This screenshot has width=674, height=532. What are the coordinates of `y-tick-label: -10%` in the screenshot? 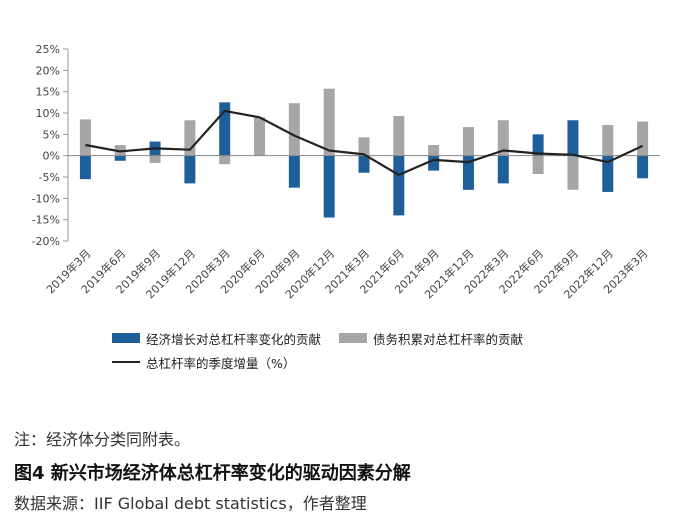 It's located at (46, 198).